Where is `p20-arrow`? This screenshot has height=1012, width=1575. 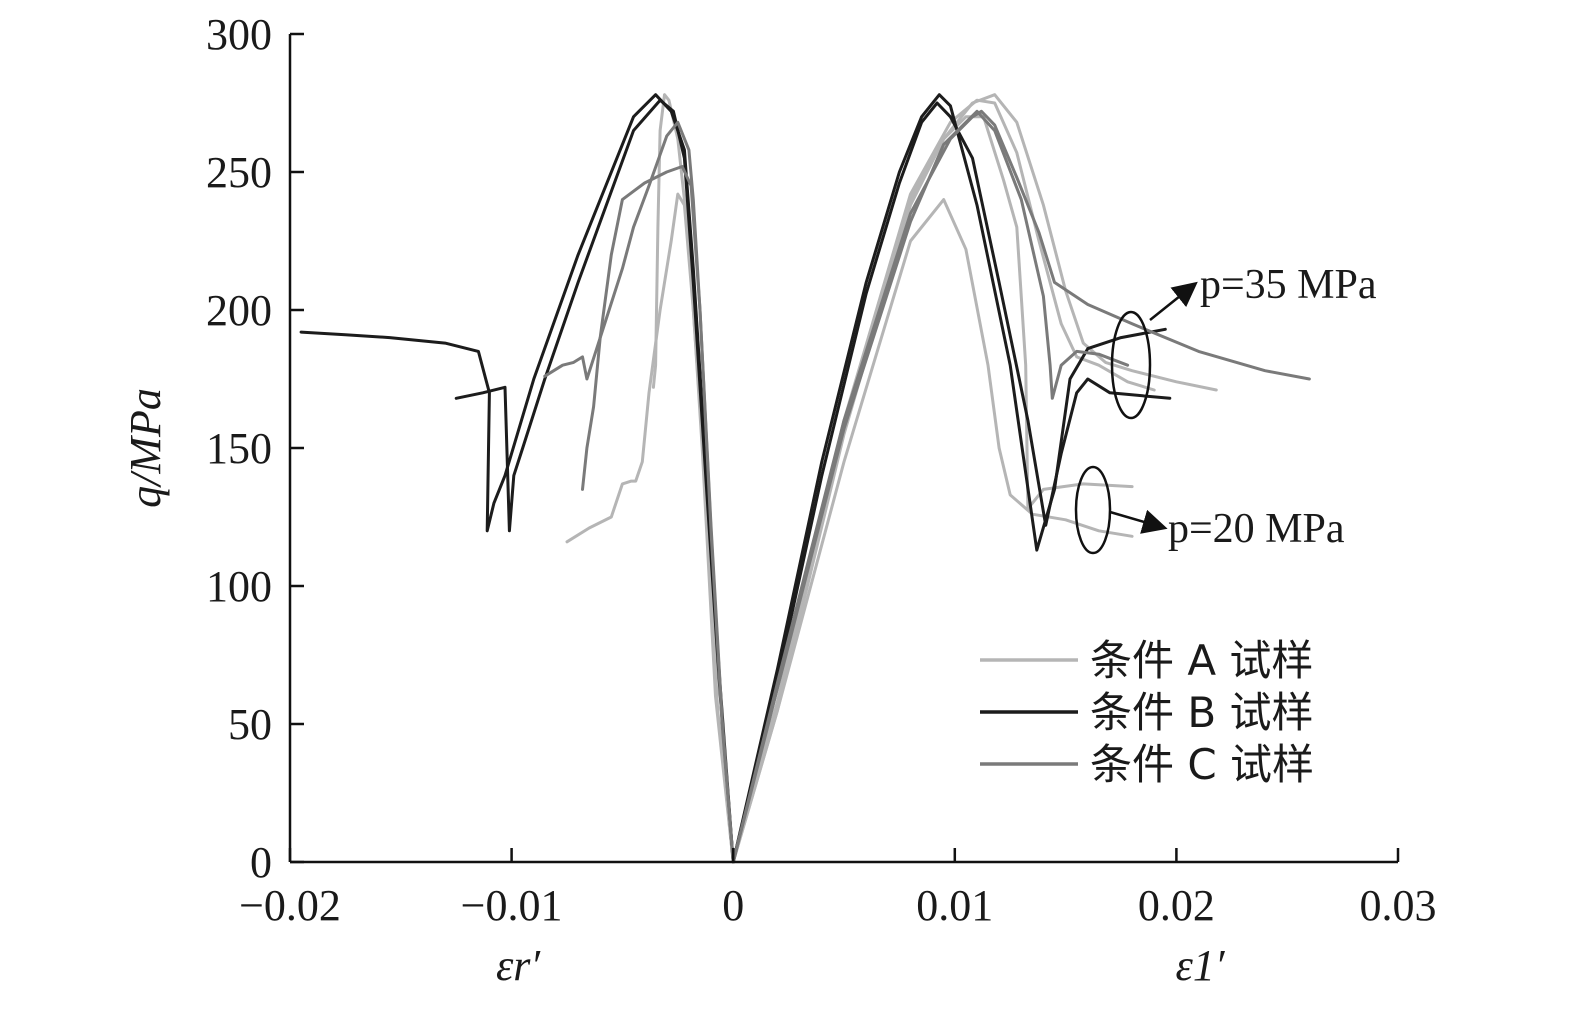 p20-arrow is located at coordinates (1138, 521).